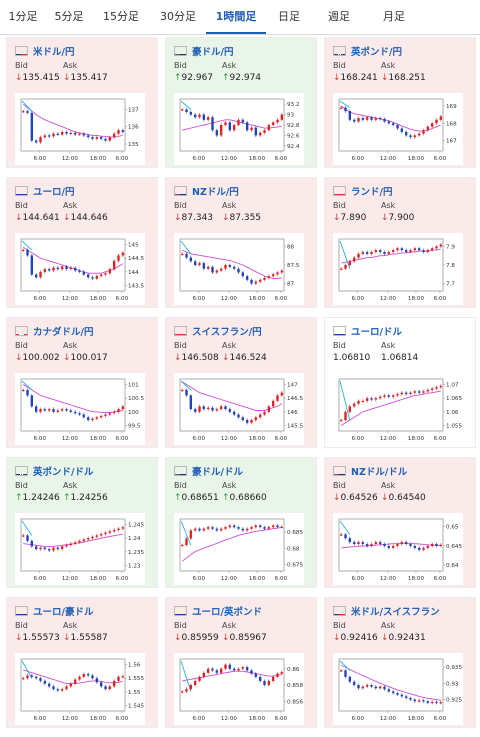  I want to click on pair-name-link: 豪ドル/ドル, so click(217, 472).